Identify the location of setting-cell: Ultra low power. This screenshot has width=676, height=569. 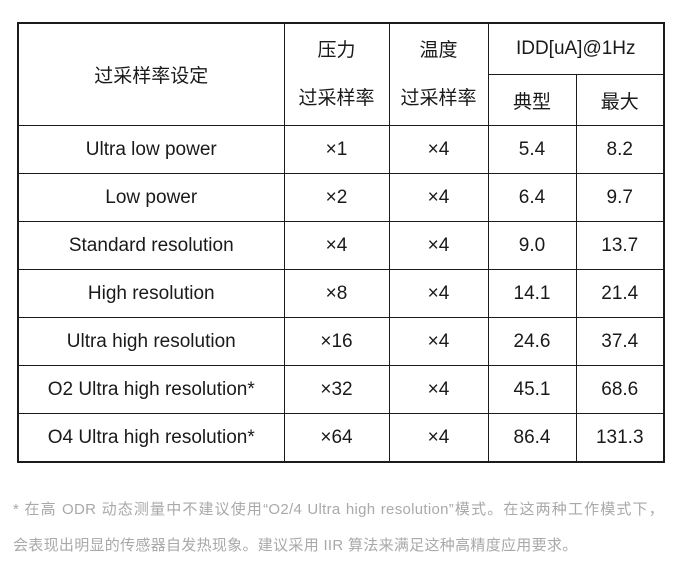
(151, 149).